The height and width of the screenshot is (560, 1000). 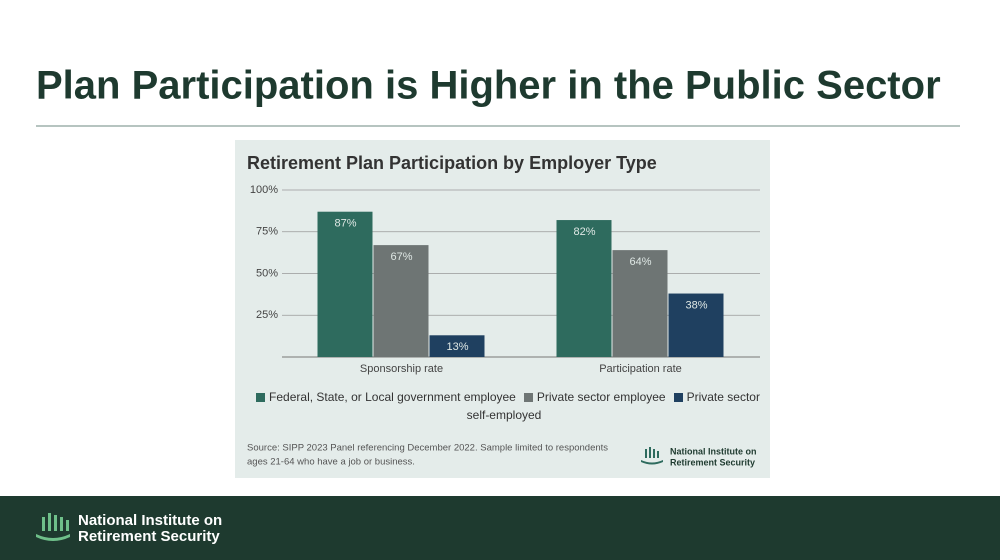 What do you see at coordinates (401, 369) in the screenshot?
I see `x-tick-label: Sponsorship rate` at bounding box center [401, 369].